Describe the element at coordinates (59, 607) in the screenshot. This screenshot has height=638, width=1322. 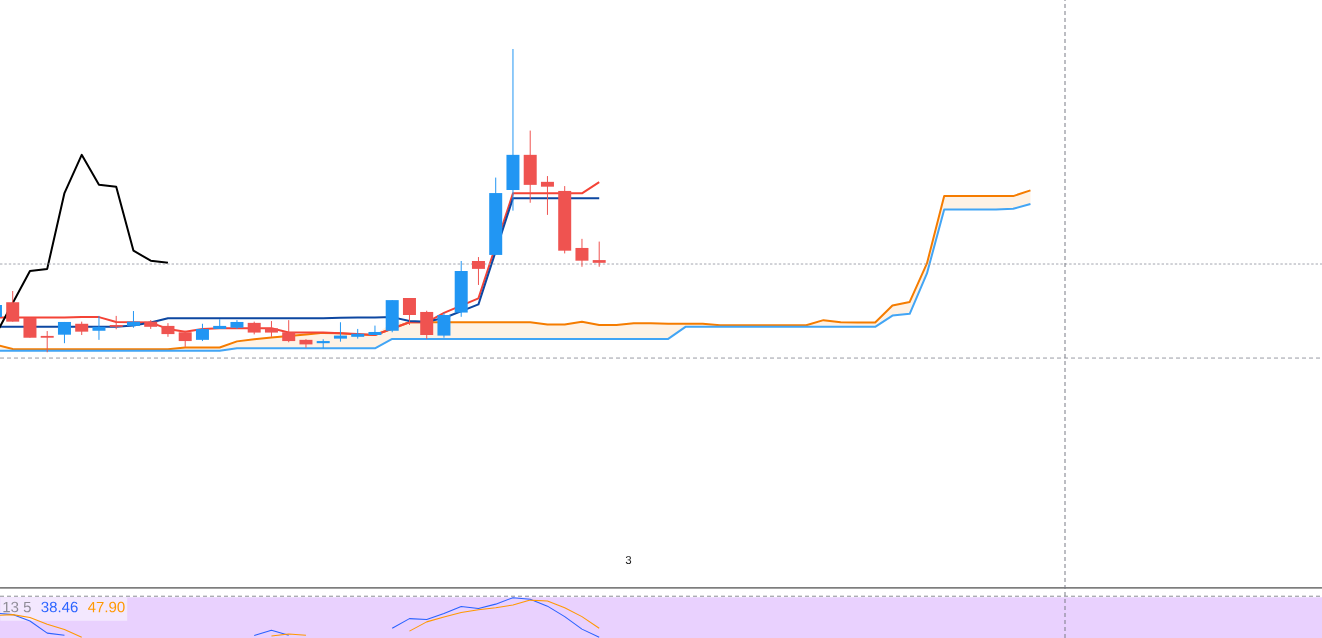
I see `series-label: 38.46` at that location.